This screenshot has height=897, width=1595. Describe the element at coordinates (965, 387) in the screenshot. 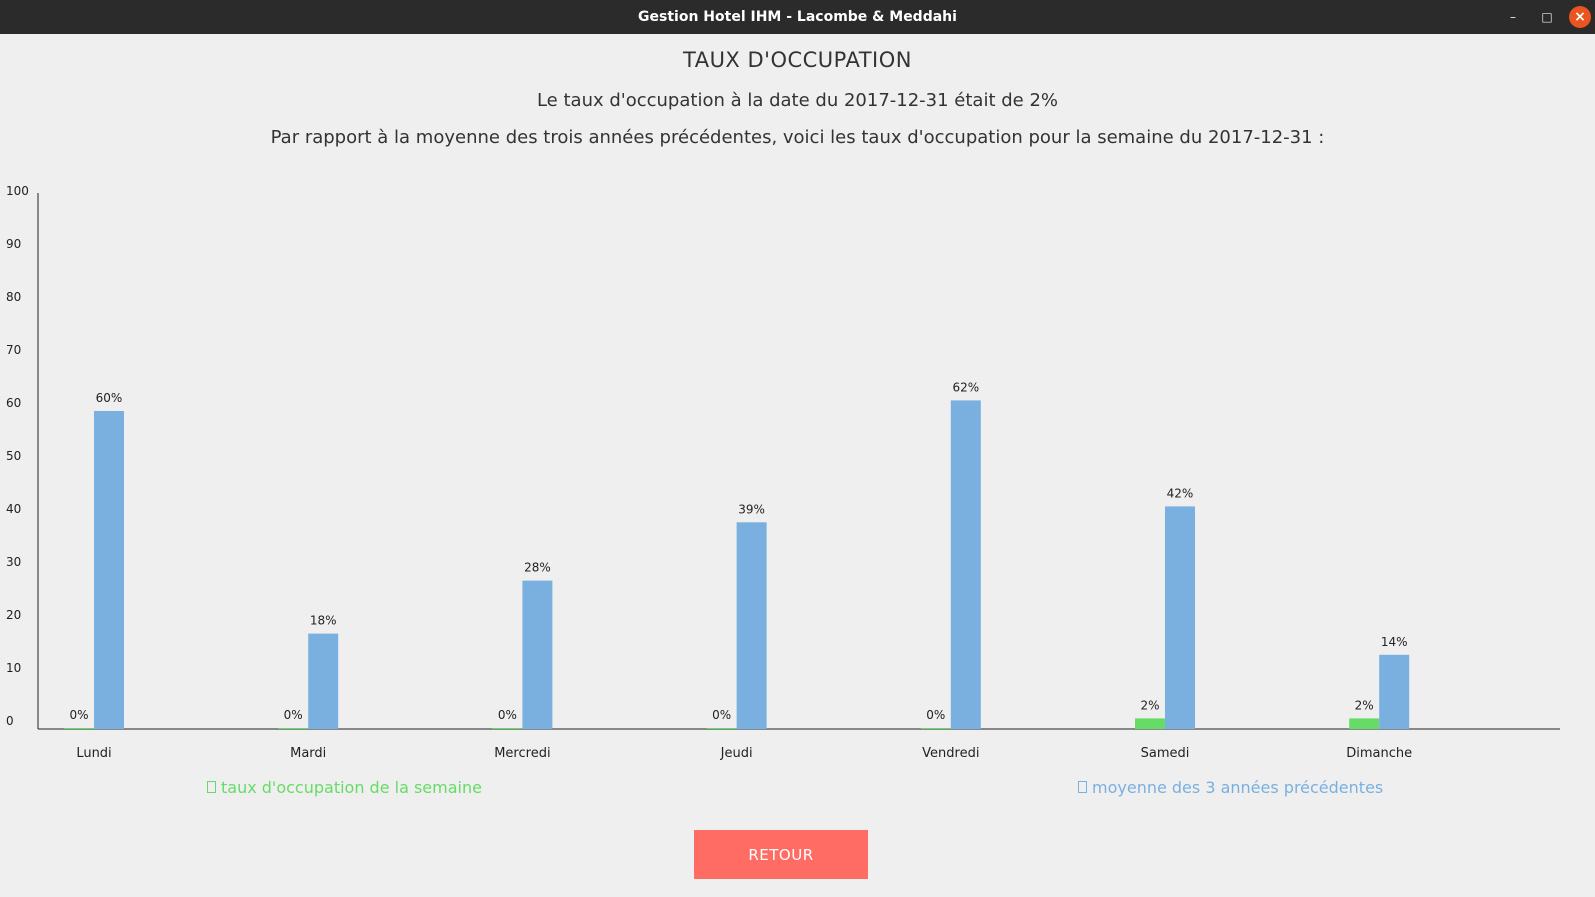

I see `data-label: 62%` at that location.